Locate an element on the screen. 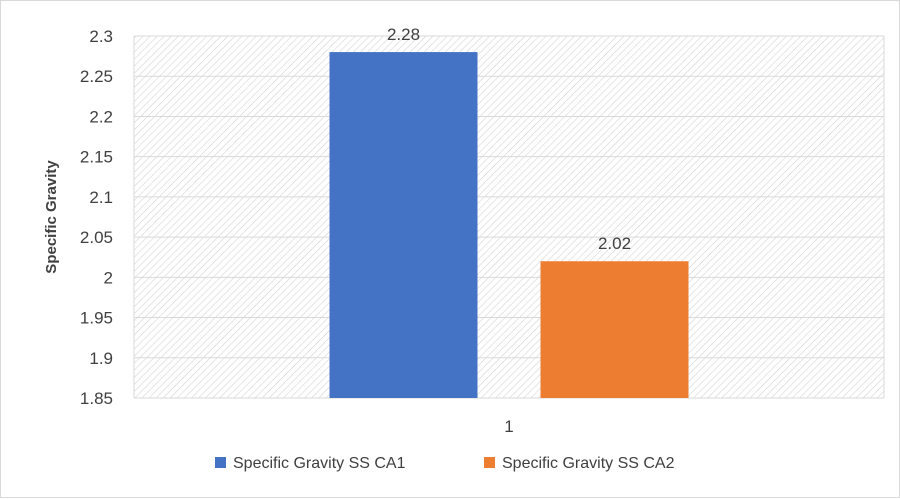 The height and width of the screenshot is (499, 900). legend-label-1: Specific Gravity SS CA1 is located at coordinates (319, 463).